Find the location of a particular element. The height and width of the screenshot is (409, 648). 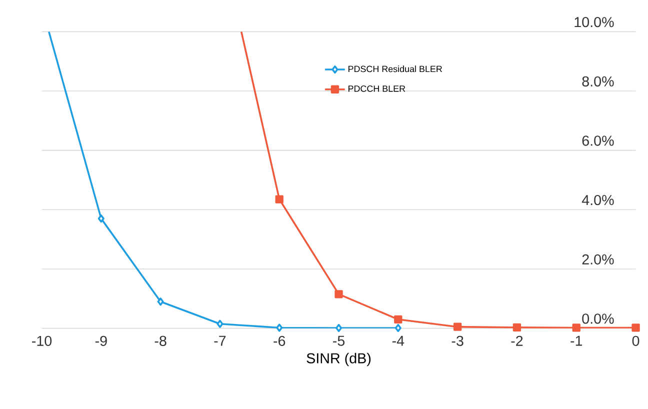

x-tick-label: 0 is located at coordinates (636, 341).